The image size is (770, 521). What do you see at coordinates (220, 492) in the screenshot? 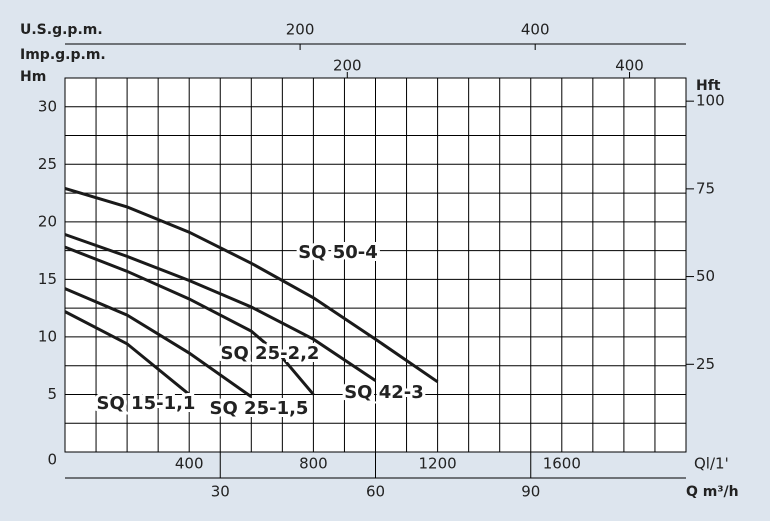
I see `x2-tick-label: 30` at bounding box center [220, 492].